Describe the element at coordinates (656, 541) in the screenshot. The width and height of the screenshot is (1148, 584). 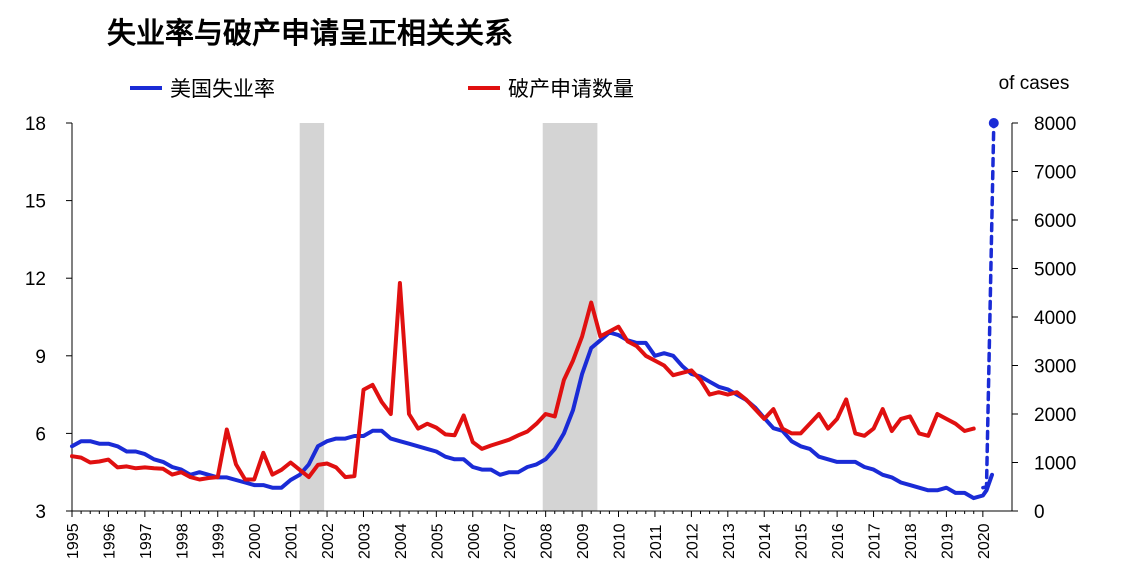
I see `x-tick-label: 2011` at that location.